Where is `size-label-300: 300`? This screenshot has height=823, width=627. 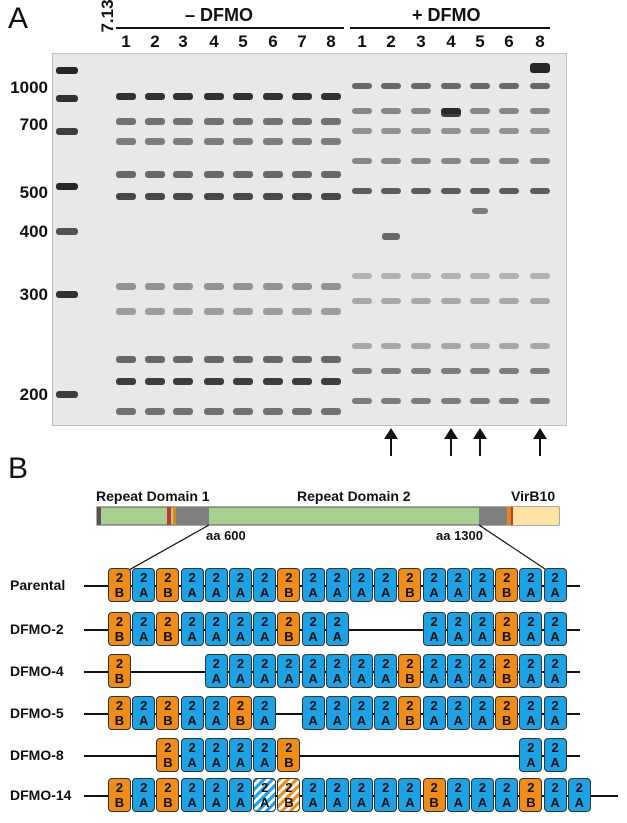 size-label-300: 300 is located at coordinates (33, 294).